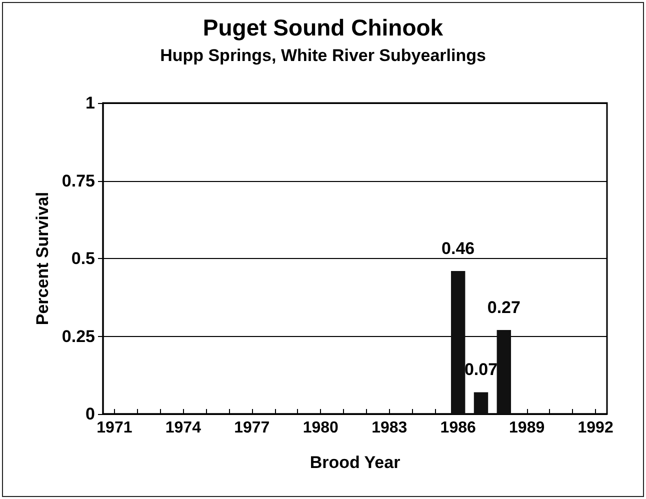 This screenshot has width=646, height=499. I want to click on x-tick-label: 1983, so click(390, 428).